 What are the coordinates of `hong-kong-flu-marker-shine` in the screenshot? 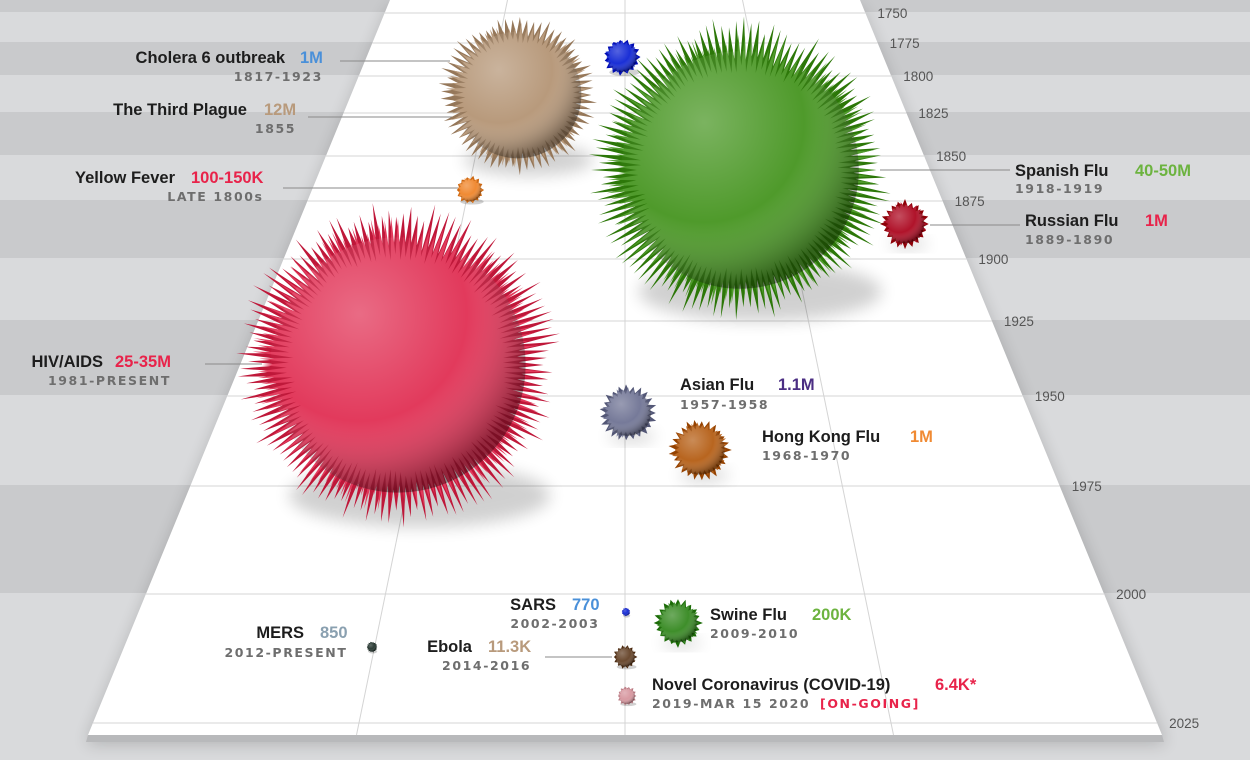 It's located at (700, 450).